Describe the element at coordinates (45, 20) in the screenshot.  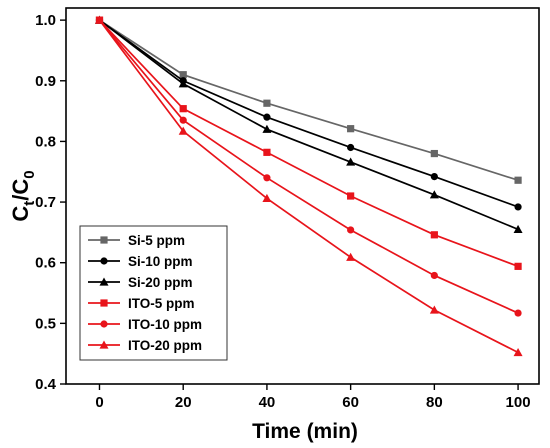
I see `y-tick-label: 1.0` at that location.